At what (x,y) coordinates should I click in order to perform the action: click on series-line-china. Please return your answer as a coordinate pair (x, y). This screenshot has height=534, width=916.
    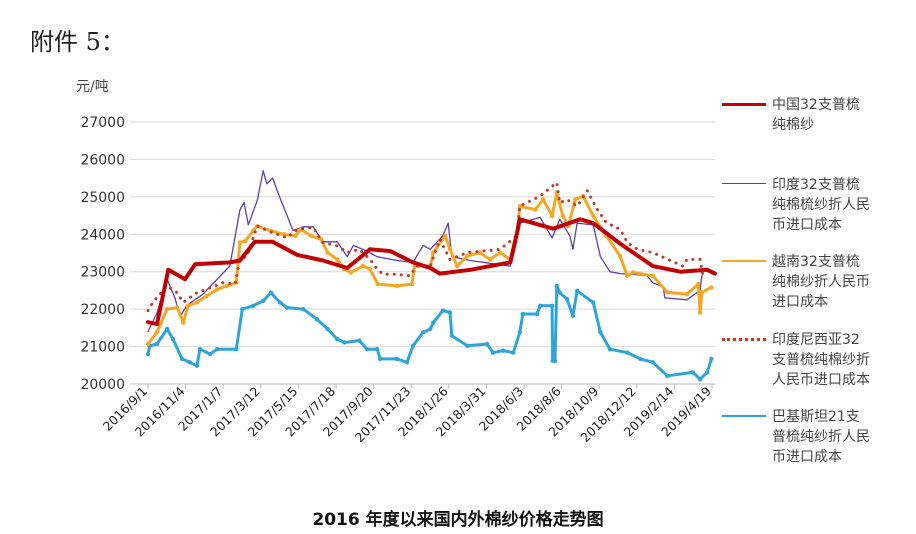
    Looking at the image, I should click on (431, 272).